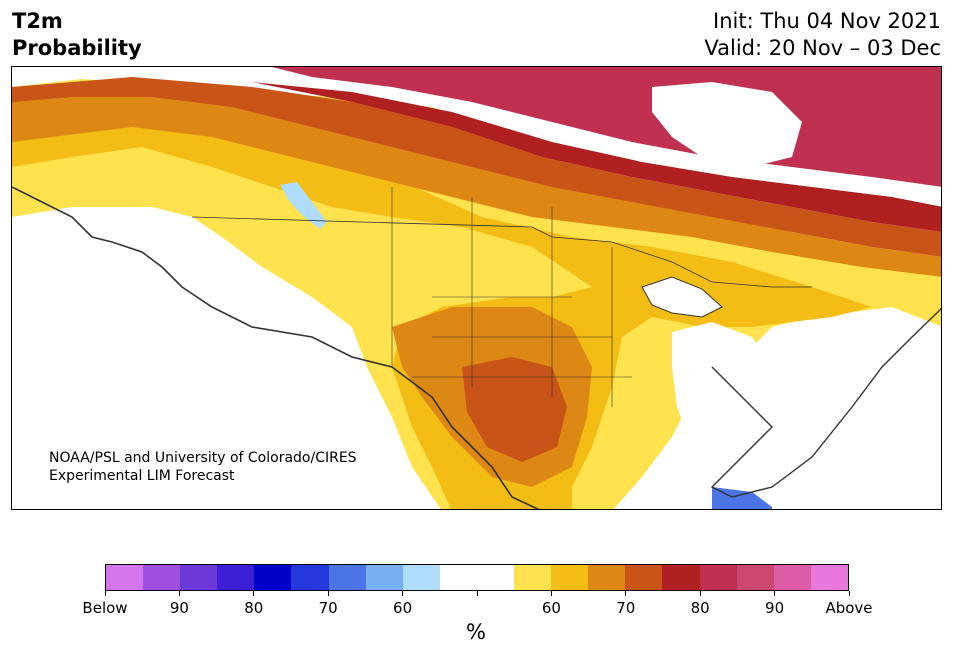 This screenshot has width=953, height=657. I want to click on hudson-bay, so click(727, 124).